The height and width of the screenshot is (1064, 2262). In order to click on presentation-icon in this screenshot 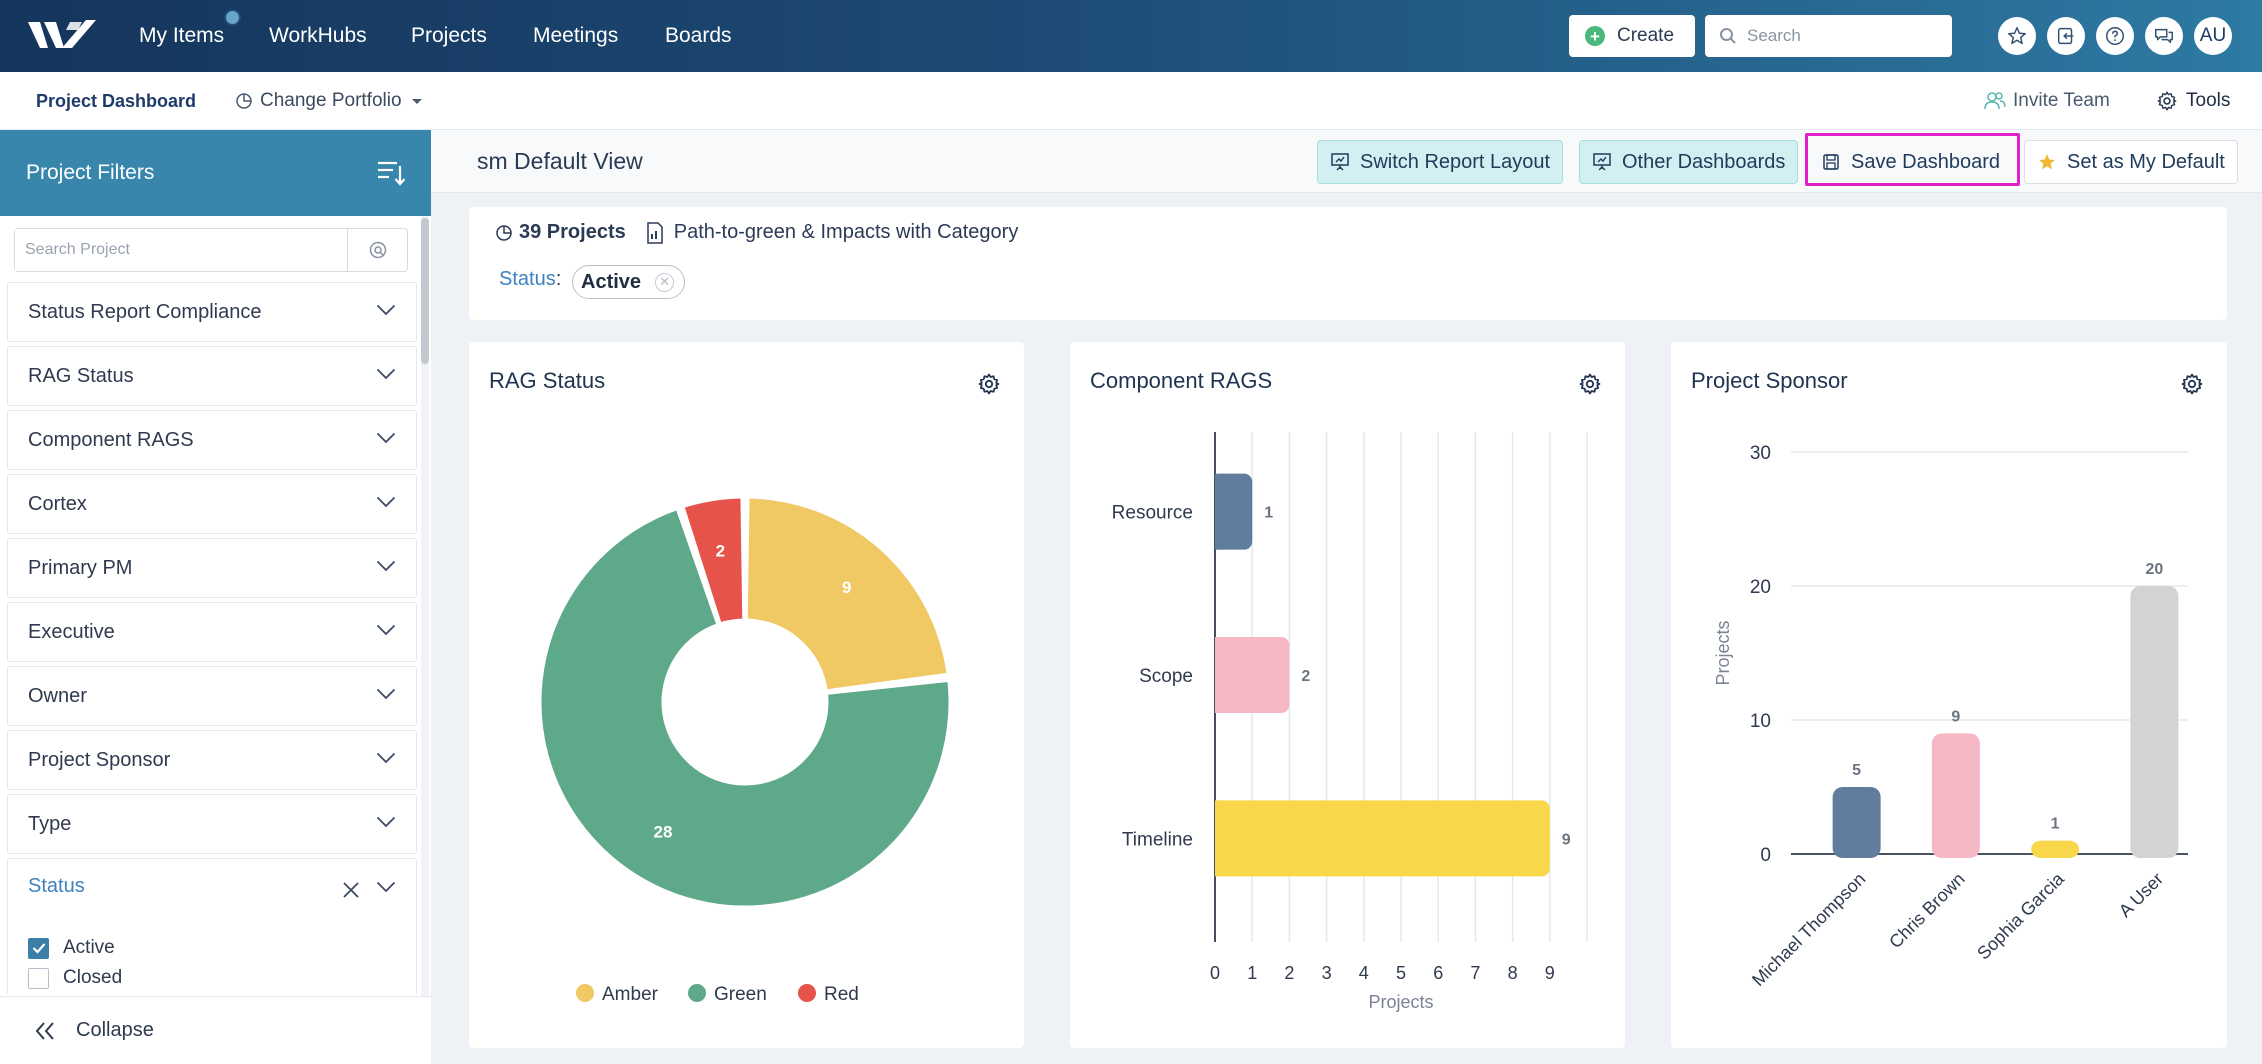, I will do `click(1340, 162)`.